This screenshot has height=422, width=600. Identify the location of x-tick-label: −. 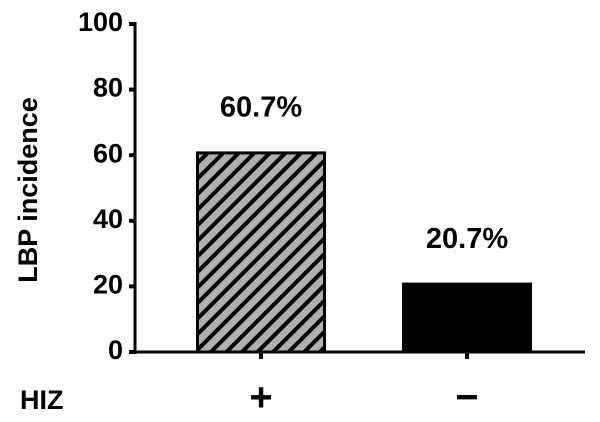
(466, 398).